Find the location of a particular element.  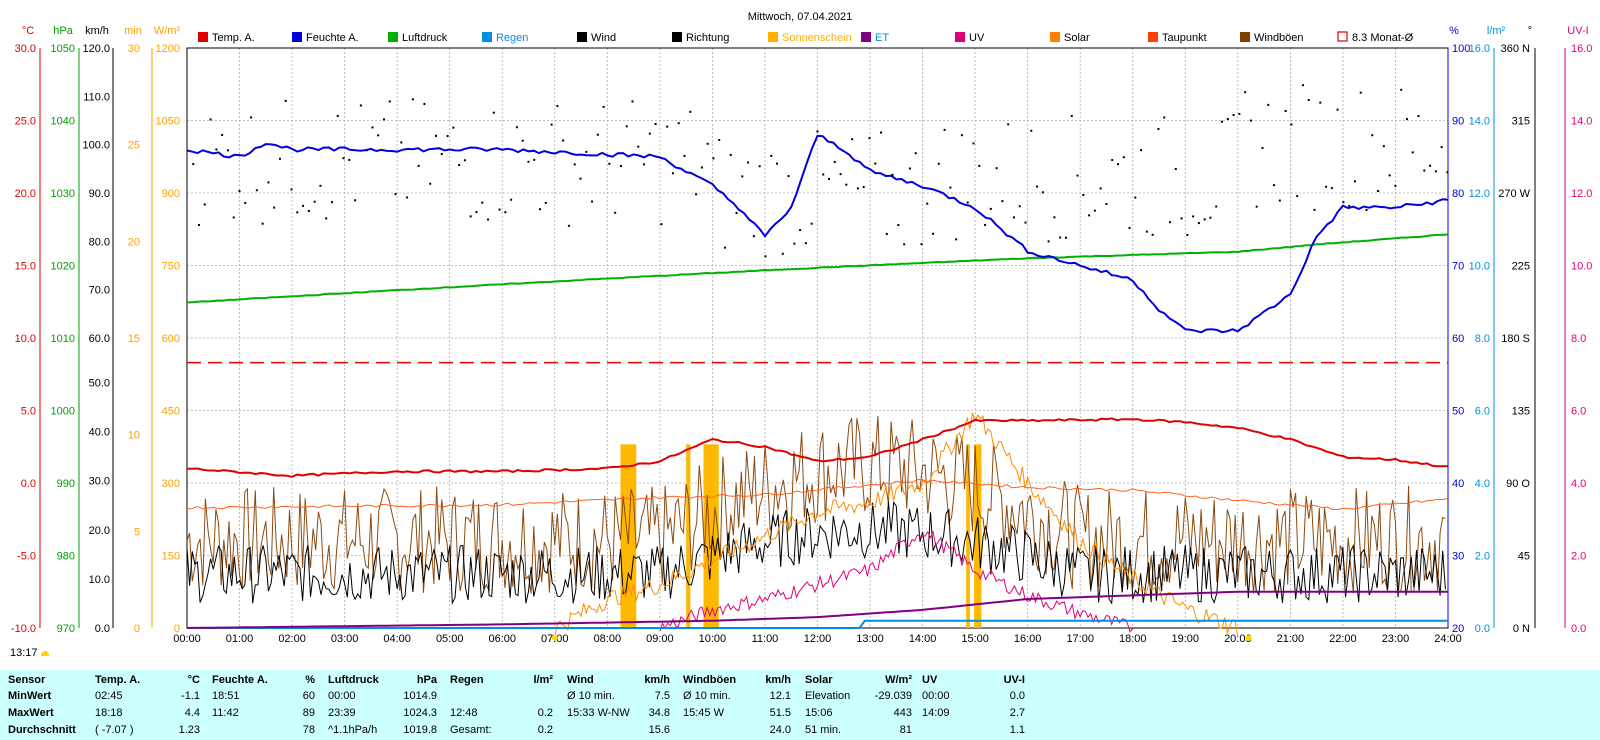

stats-col-head: Luftdruck is located at coordinates (353, 680).